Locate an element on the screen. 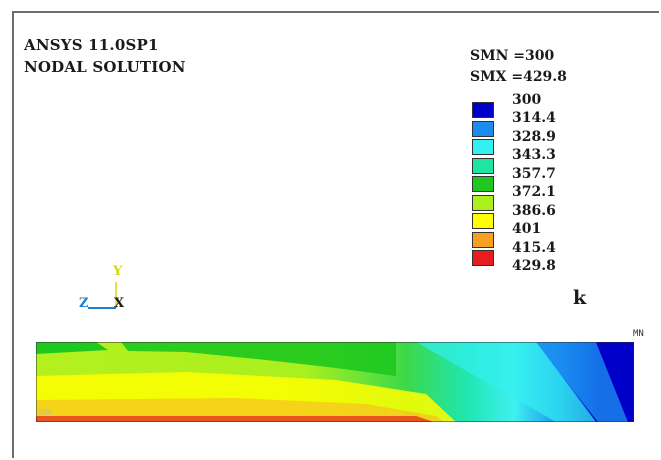 Image resolution: width=661 pixels, height=460 pixels. legend-item: 372.1 is located at coordinates (547, 183).